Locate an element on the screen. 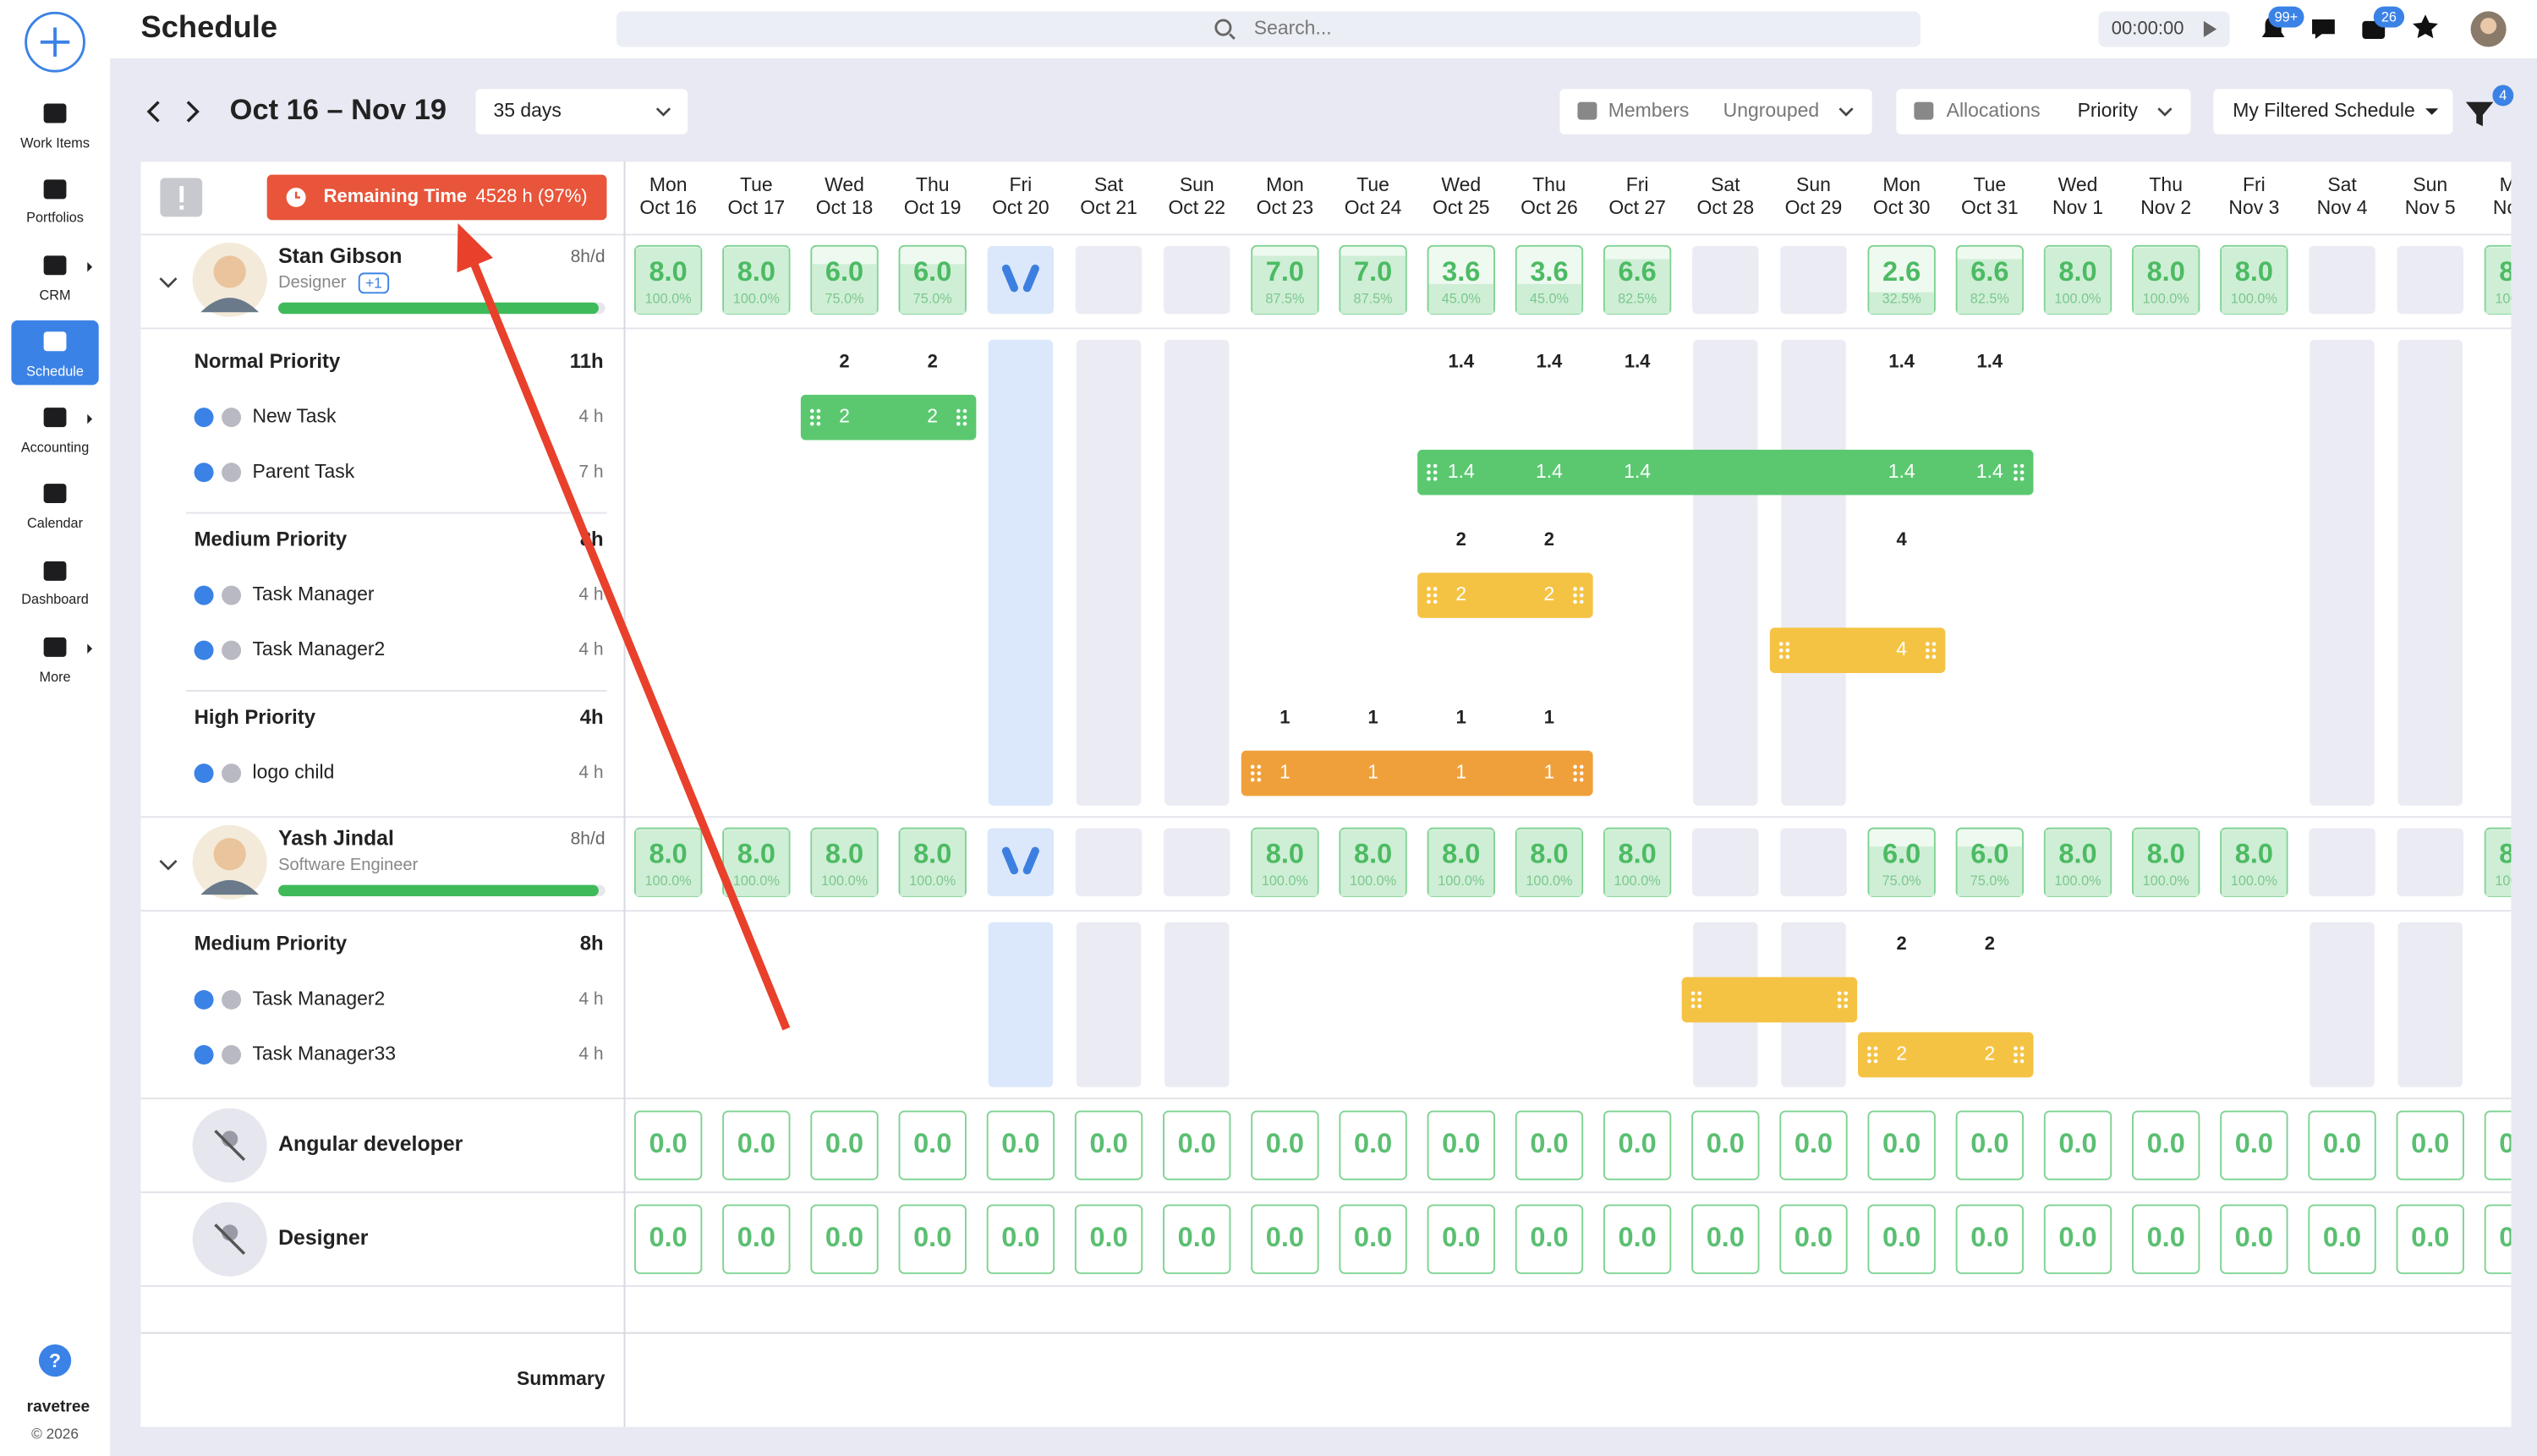 This screenshot has height=1456, width=2537. help-button is located at coordinates (55, 1360).